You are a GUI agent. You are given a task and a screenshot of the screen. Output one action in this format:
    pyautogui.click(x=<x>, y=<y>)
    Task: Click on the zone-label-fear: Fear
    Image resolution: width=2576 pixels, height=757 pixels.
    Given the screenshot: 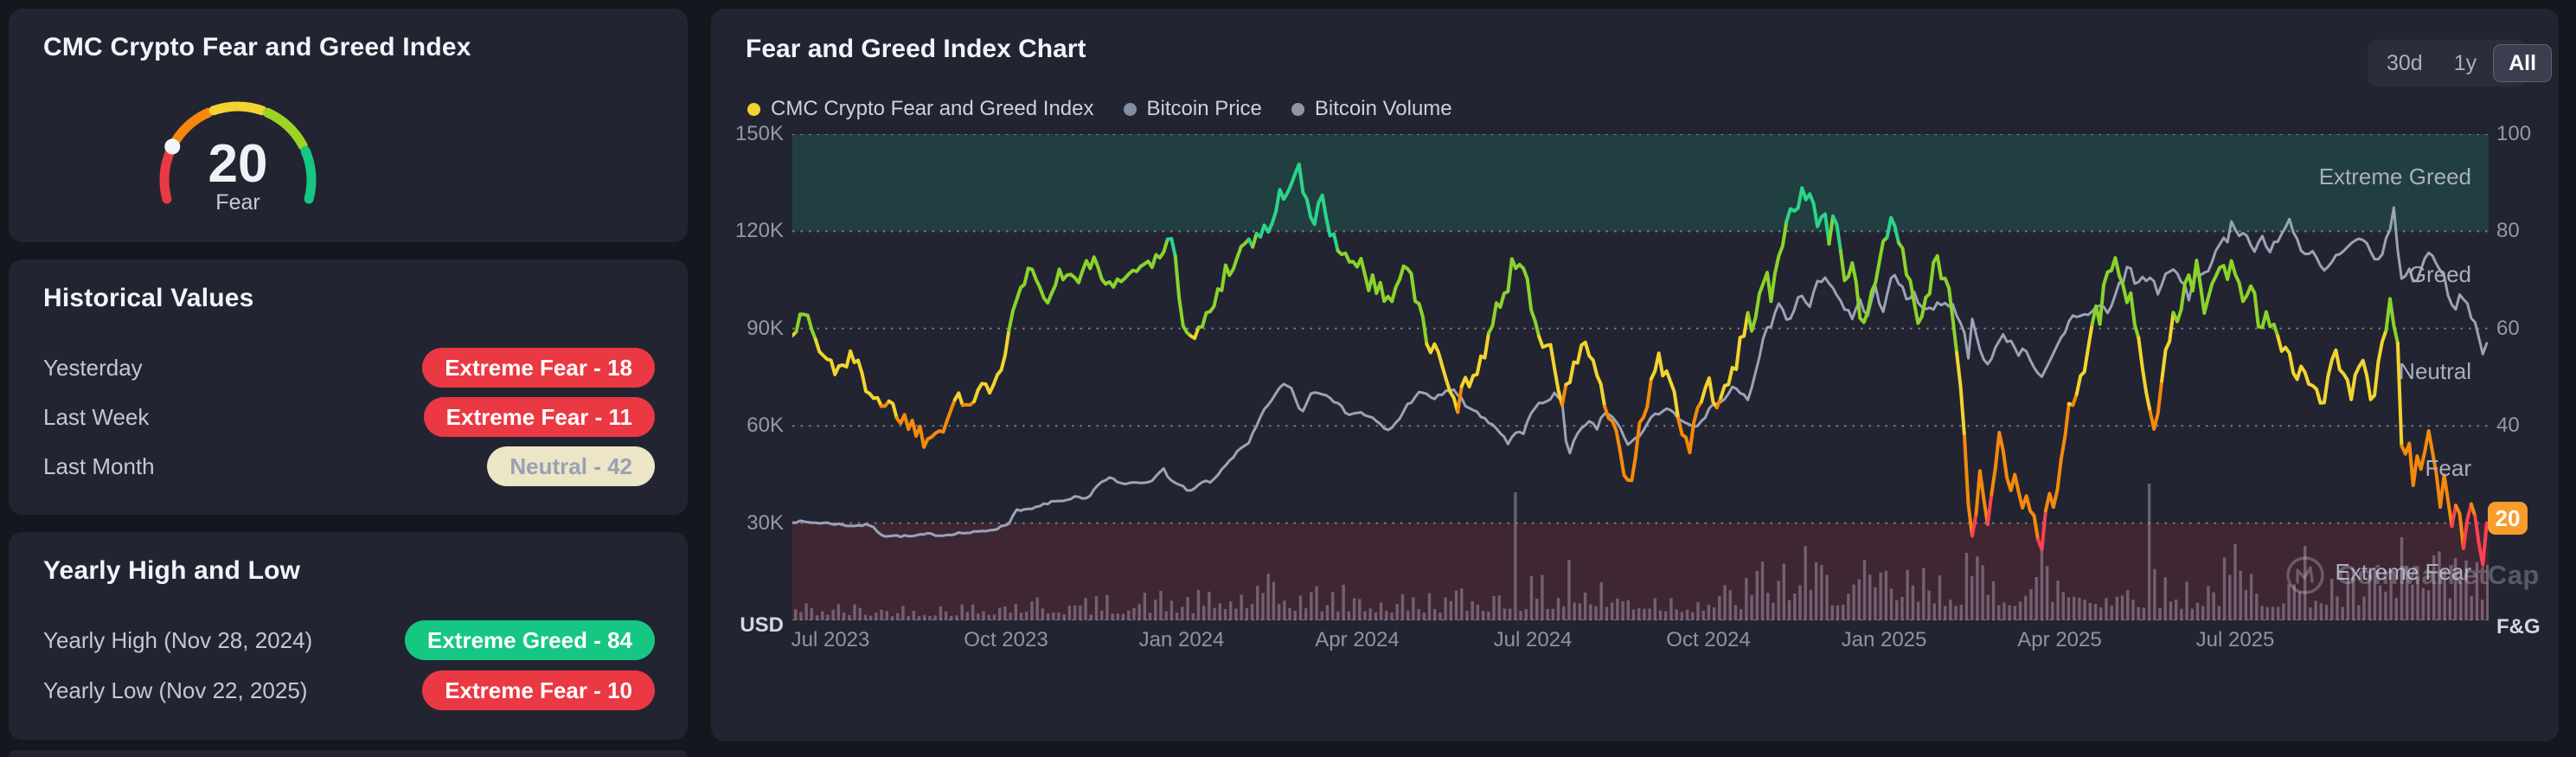 What is the action you would take?
    pyautogui.click(x=2448, y=468)
    